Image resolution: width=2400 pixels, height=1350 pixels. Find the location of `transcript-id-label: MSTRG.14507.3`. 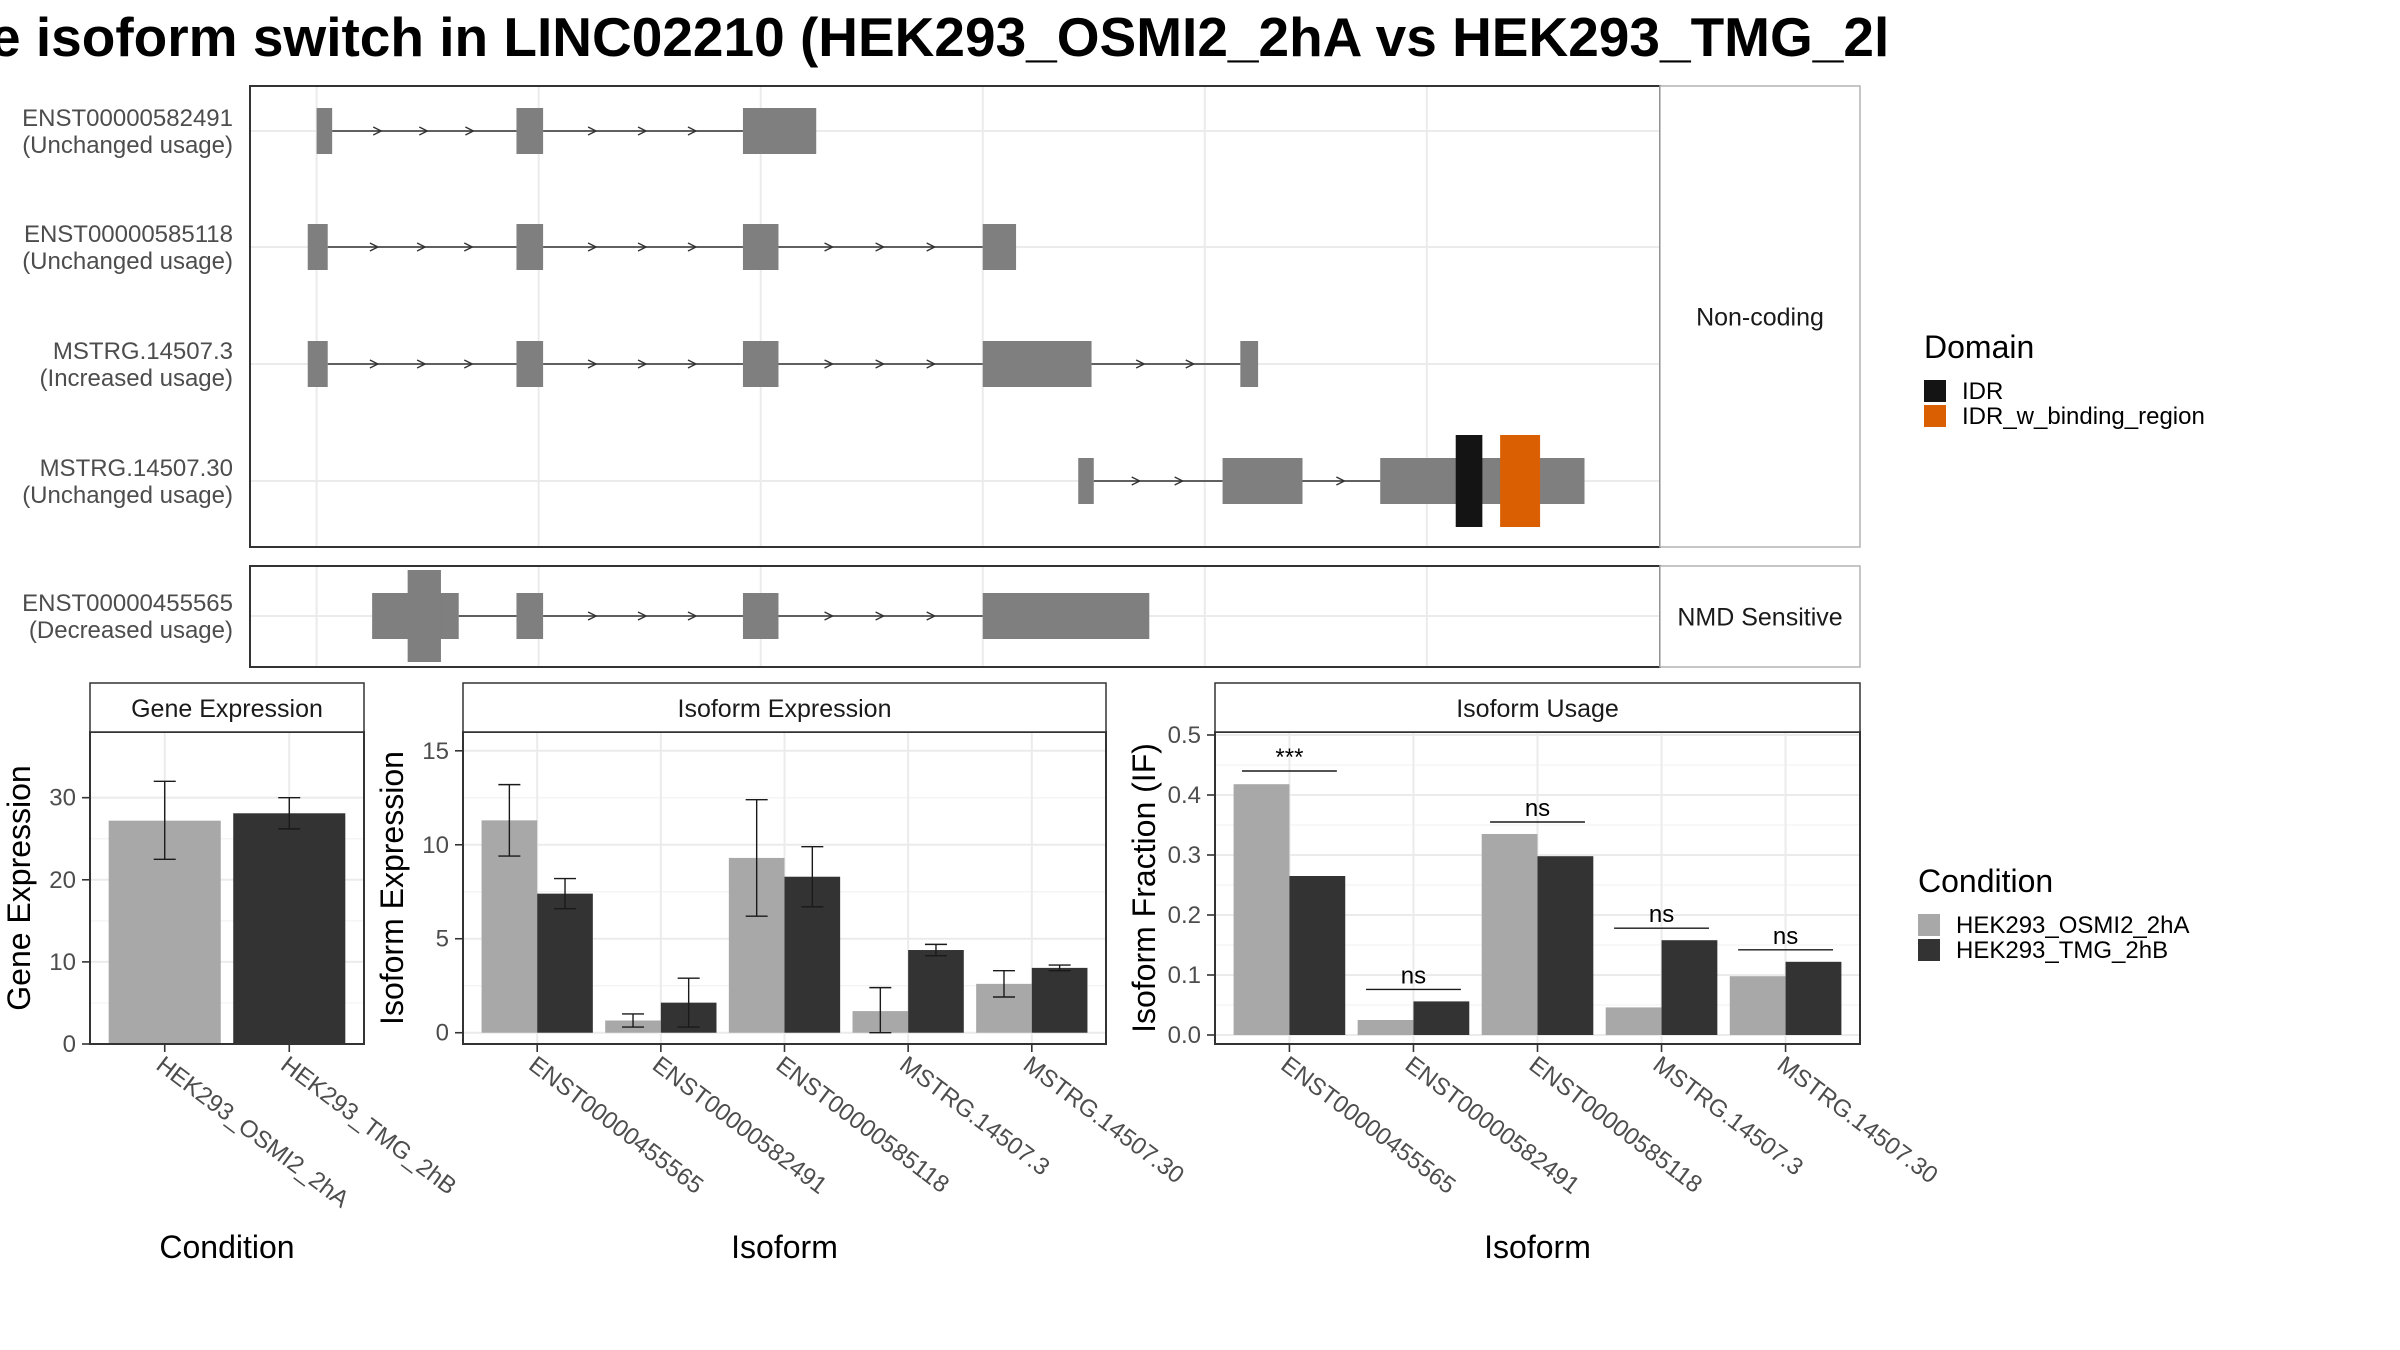

transcript-id-label: MSTRG.14507.3 is located at coordinates (143, 351).